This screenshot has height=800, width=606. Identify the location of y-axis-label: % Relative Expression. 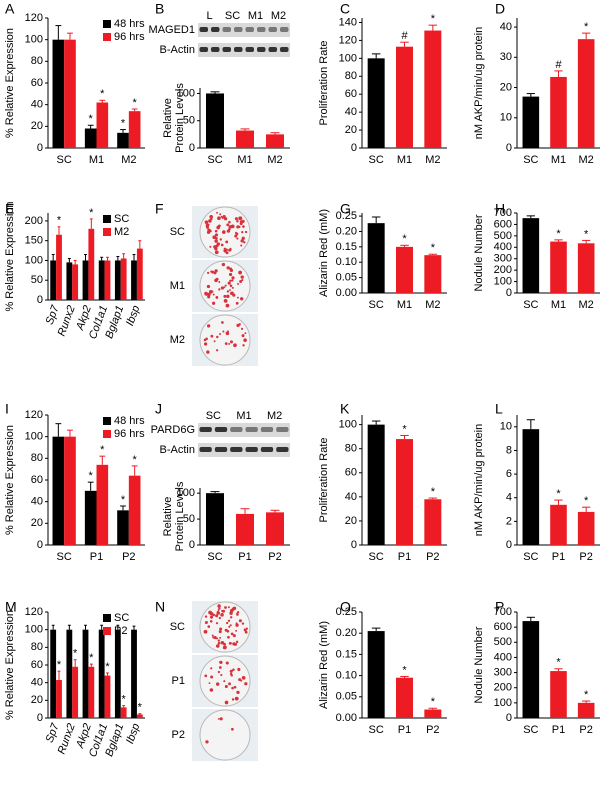
(10, 480).